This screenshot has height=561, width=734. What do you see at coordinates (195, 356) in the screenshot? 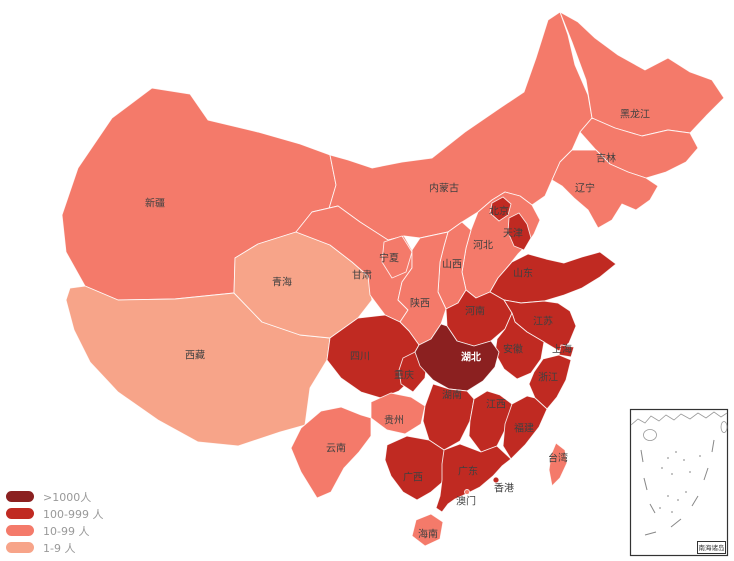
I see `province-label-xizang: 西藏` at bounding box center [195, 356].